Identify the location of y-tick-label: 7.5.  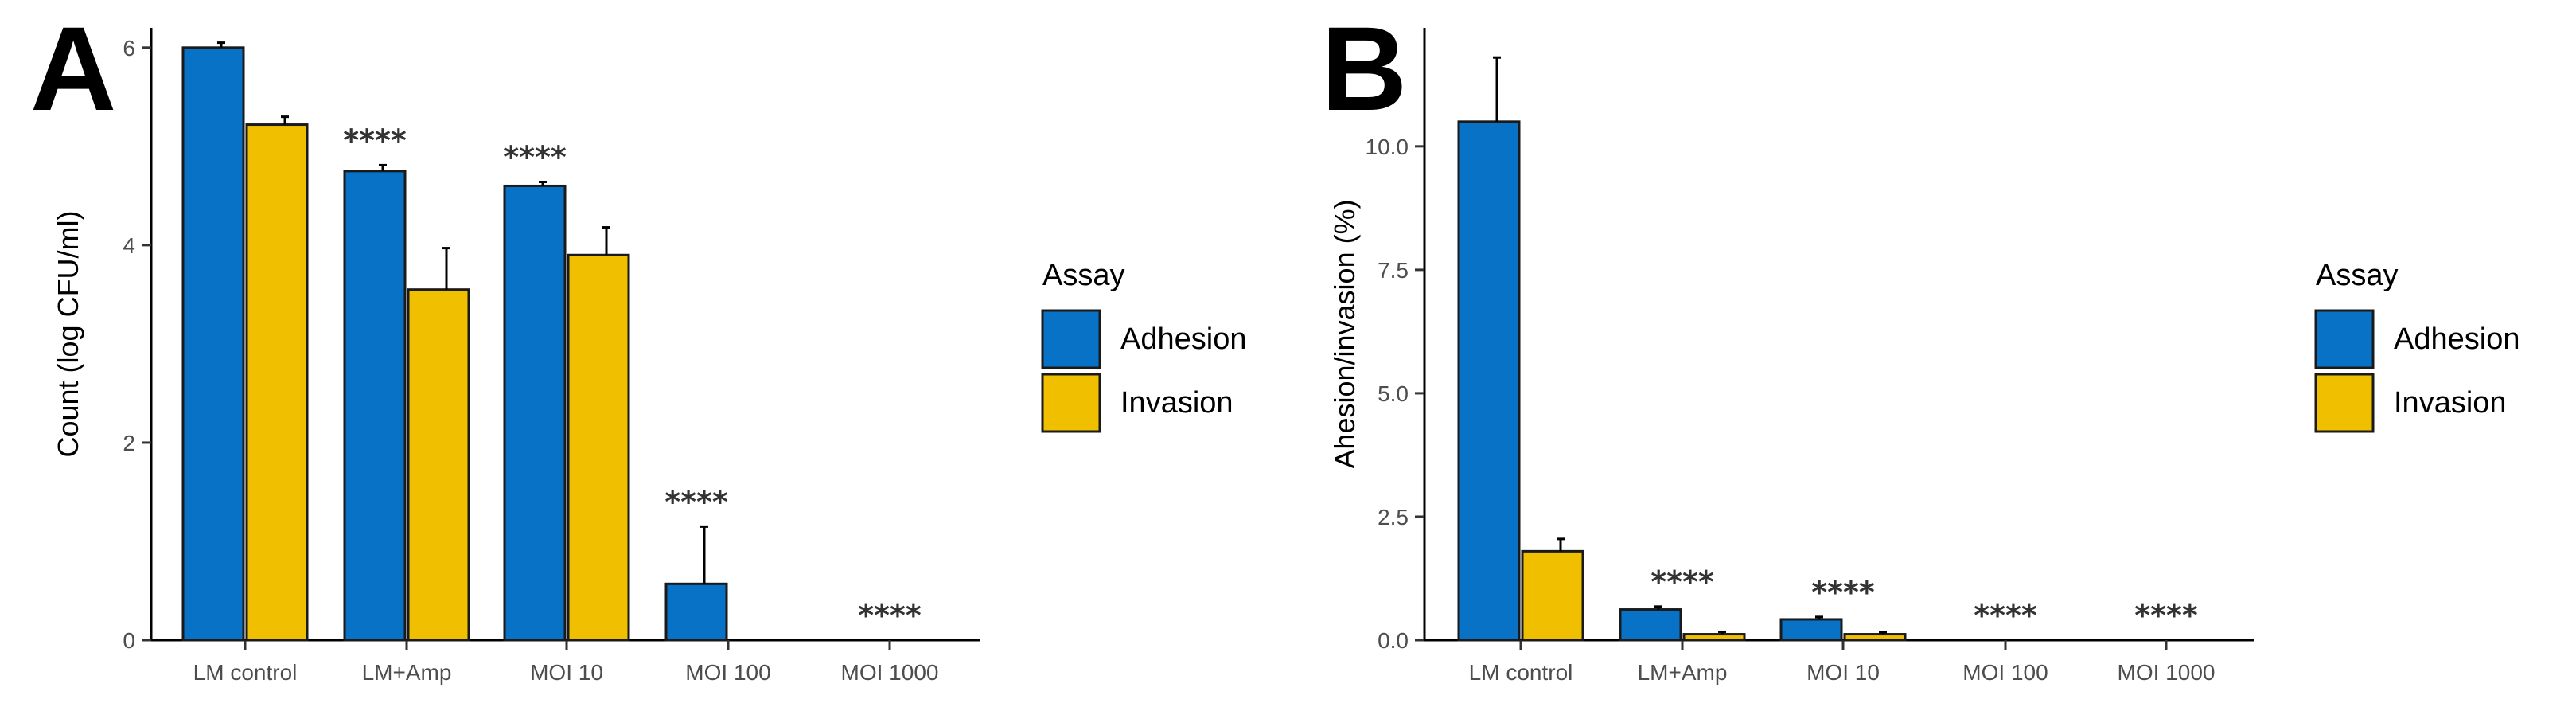
(1393, 270).